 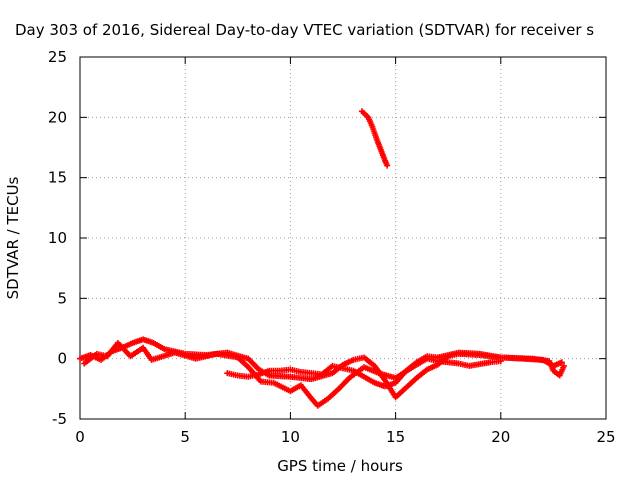 I want to click on x-tick-label: 0, so click(x=80, y=437).